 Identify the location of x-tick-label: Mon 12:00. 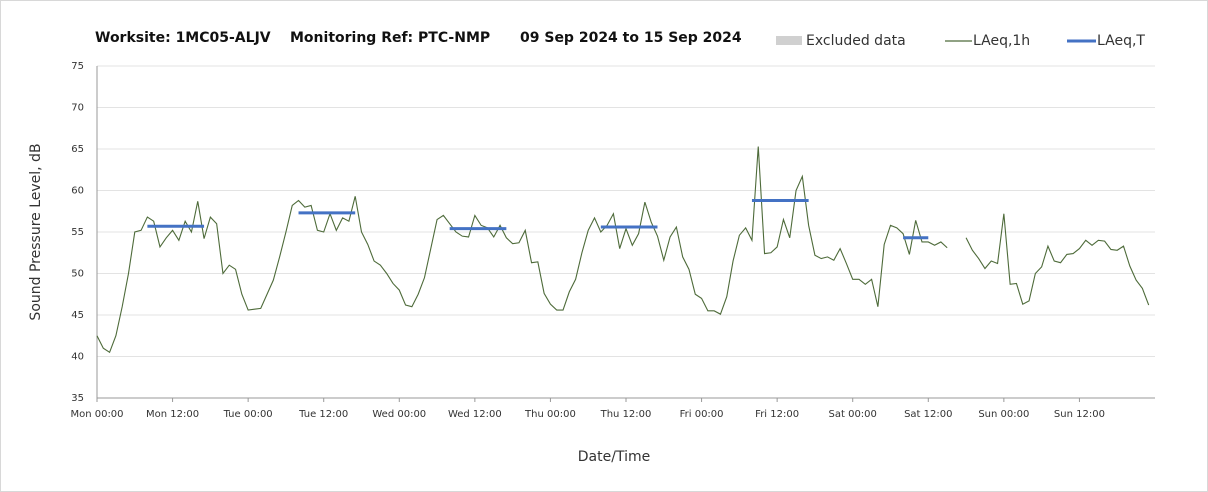
(172, 414).